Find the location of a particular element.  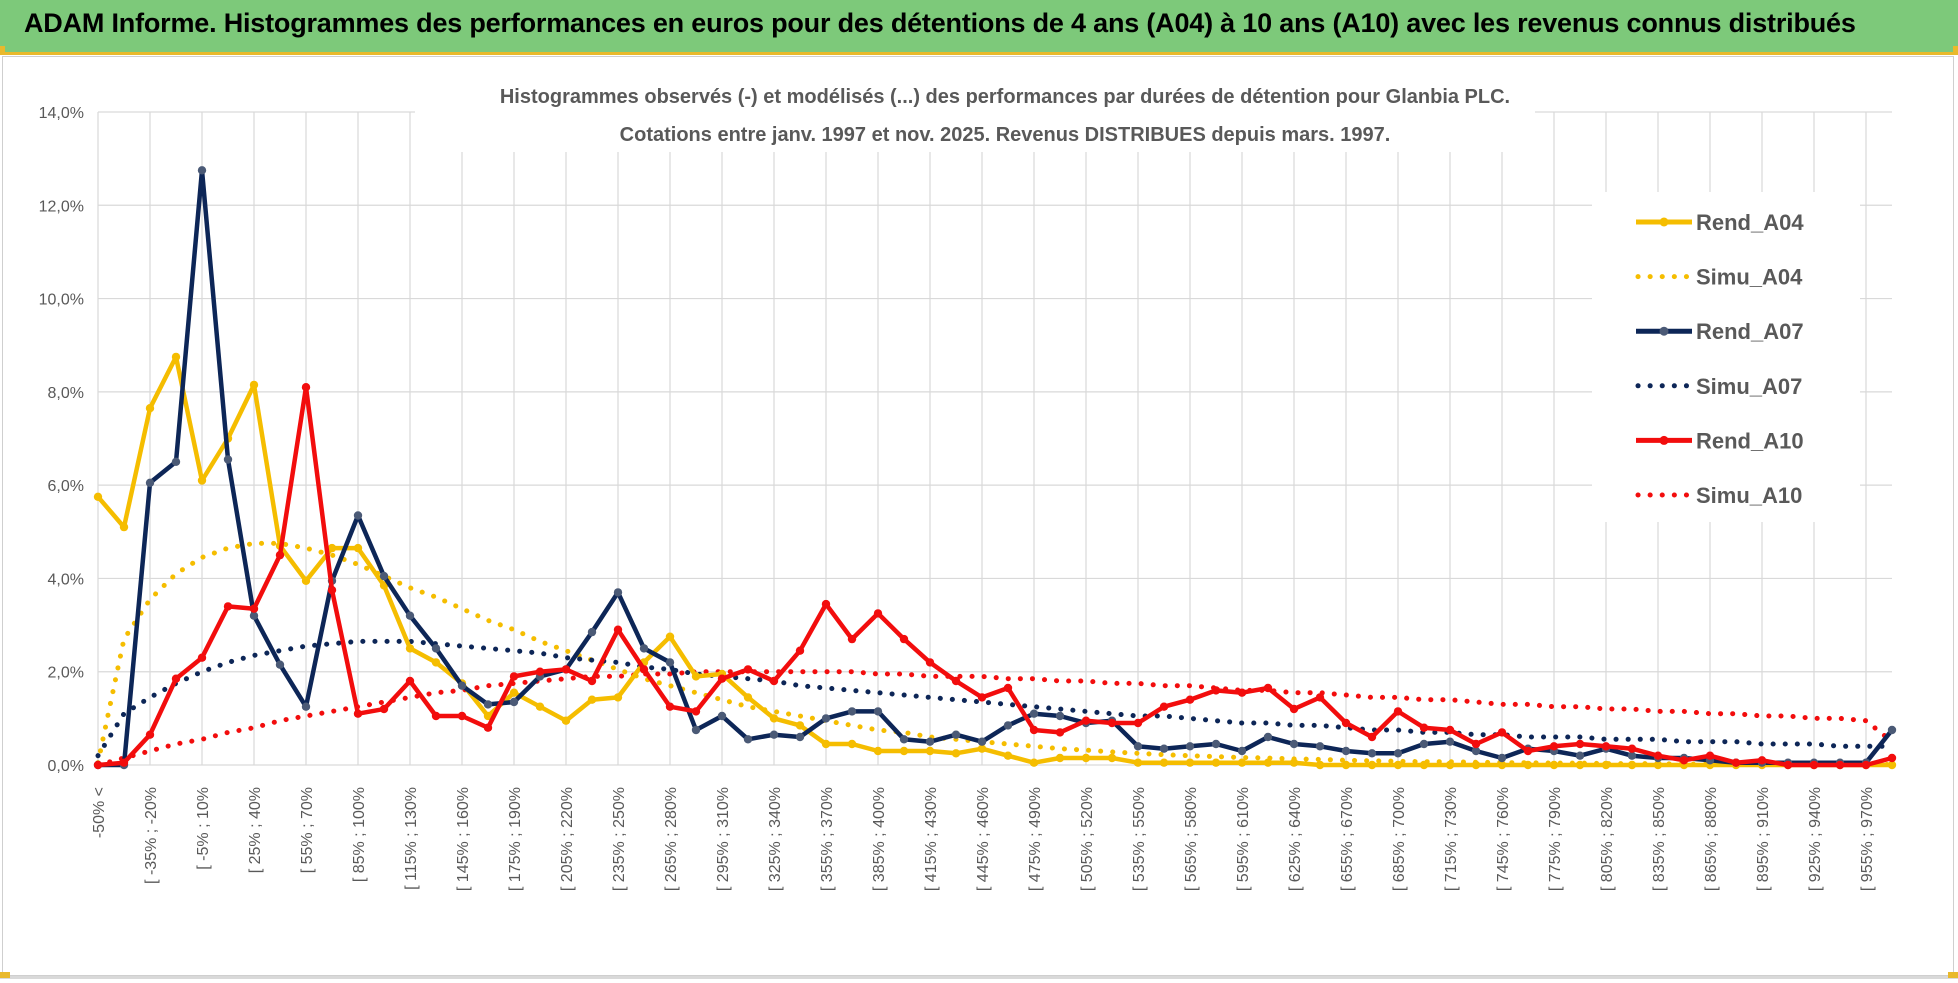

x-tick-label: [ 535% ; 550% is located at coordinates (1139, 839).